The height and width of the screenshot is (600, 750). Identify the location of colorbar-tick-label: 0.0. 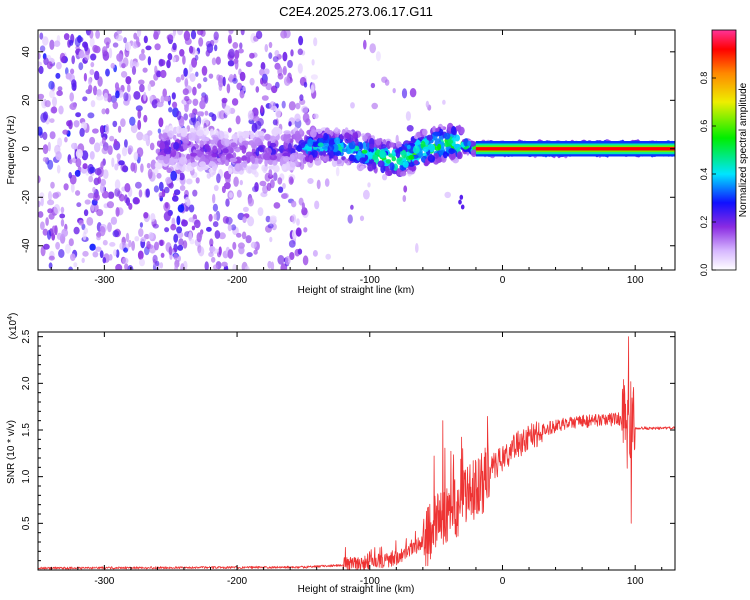
(704, 270).